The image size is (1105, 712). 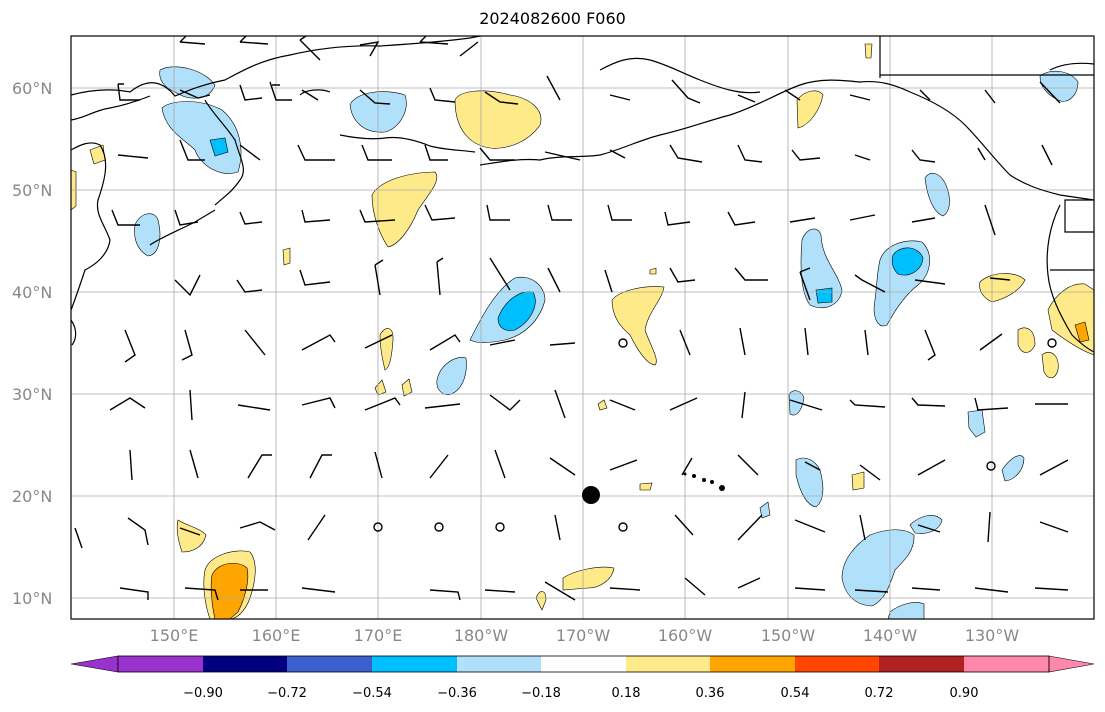 What do you see at coordinates (372, 693) in the screenshot?
I see `colorbar-tick: −0.54` at bounding box center [372, 693].